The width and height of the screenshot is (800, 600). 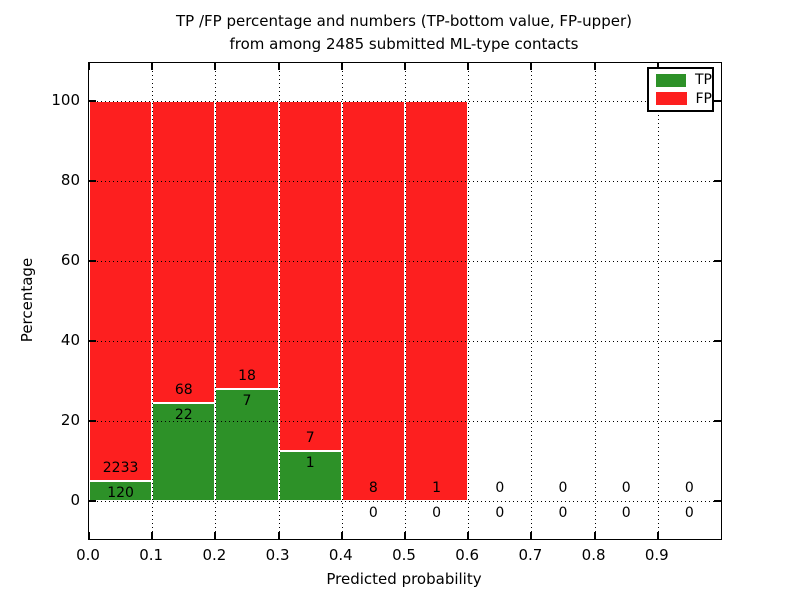 What do you see at coordinates (703, 80) in the screenshot?
I see `legend-label-tp: TP` at bounding box center [703, 80].